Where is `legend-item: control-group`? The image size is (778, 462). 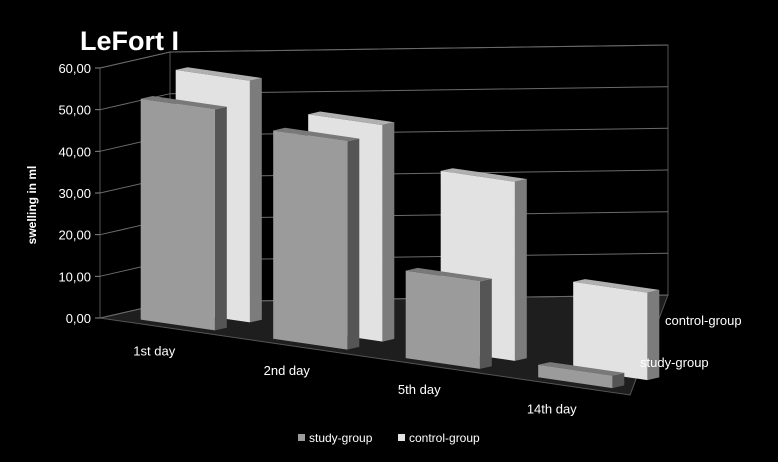 legend-item: control-group is located at coordinates (439, 438).